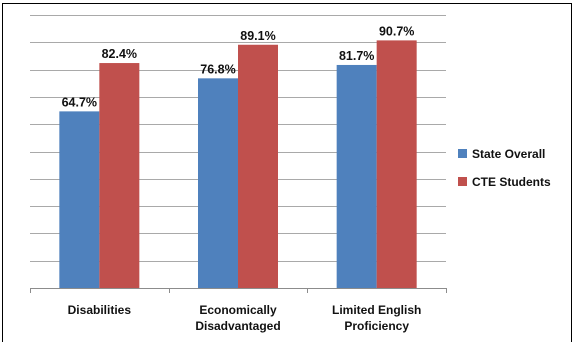 The height and width of the screenshot is (345, 576). What do you see at coordinates (100, 310) in the screenshot?
I see `x-tick-label: Disabilities` at bounding box center [100, 310].